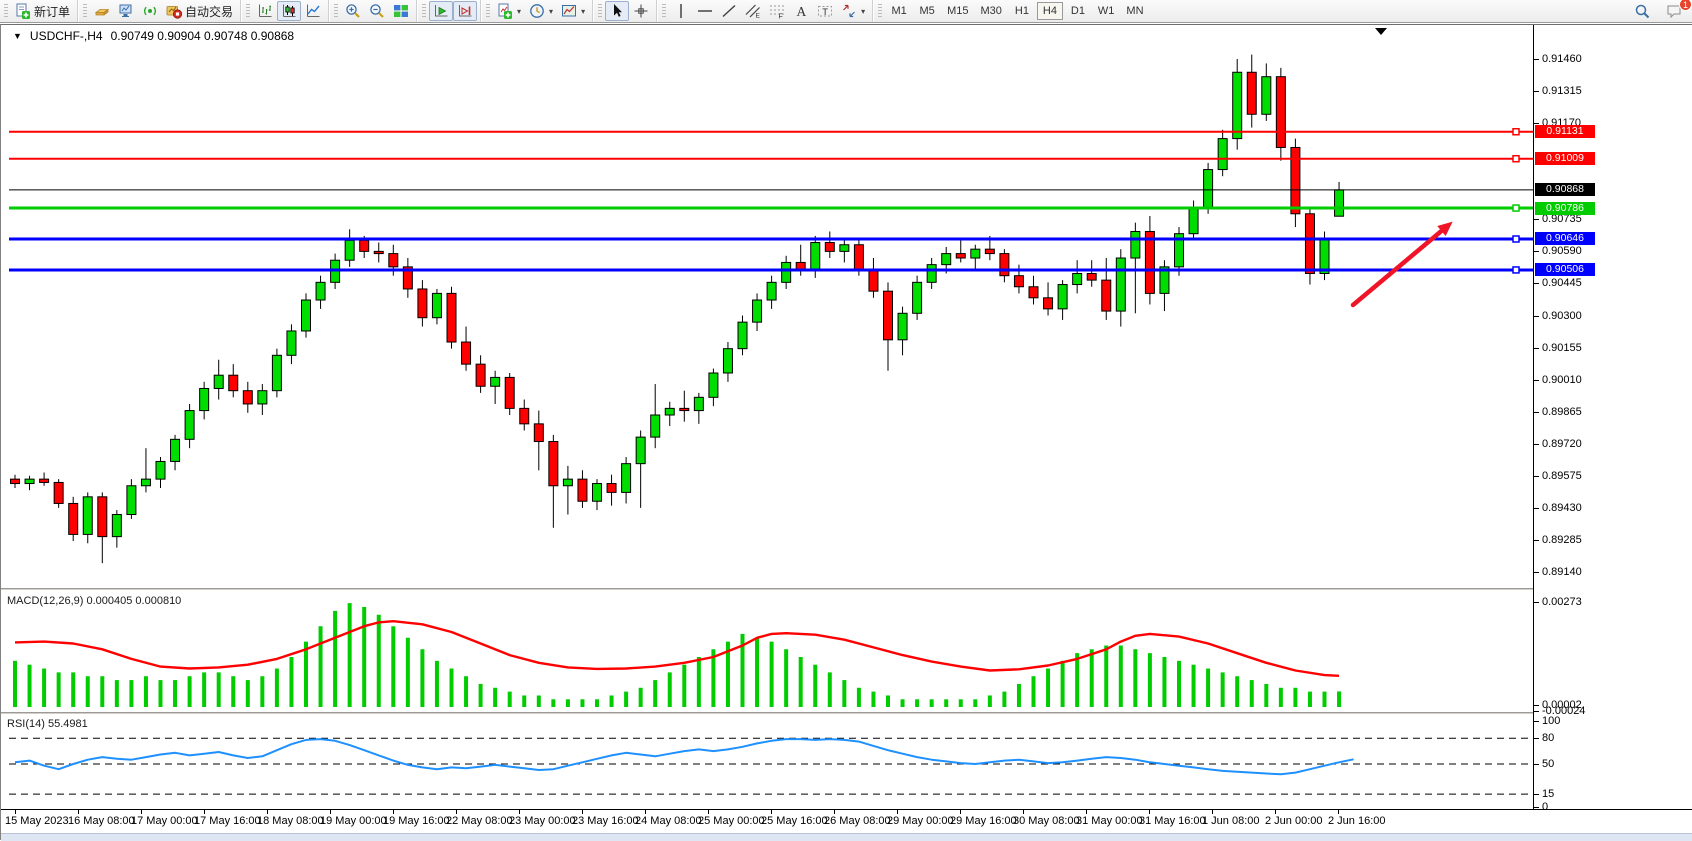 This screenshot has width=1692, height=841. What do you see at coordinates (1135, 11) in the screenshot?
I see `timeframe-mn-button: MN` at bounding box center [1135, 11].